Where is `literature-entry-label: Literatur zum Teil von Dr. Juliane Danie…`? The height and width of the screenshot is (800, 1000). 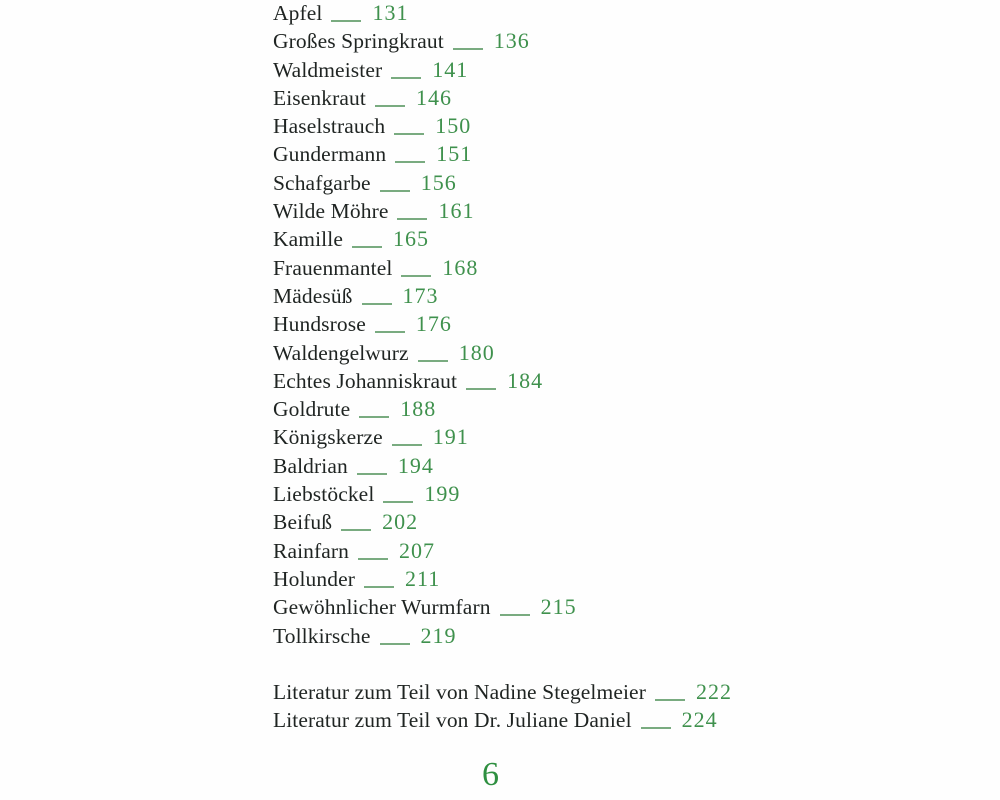
literature-entry-label: Literatur zum Teil von Dr. Juliane Danie… is located at coordinates (452, 720).